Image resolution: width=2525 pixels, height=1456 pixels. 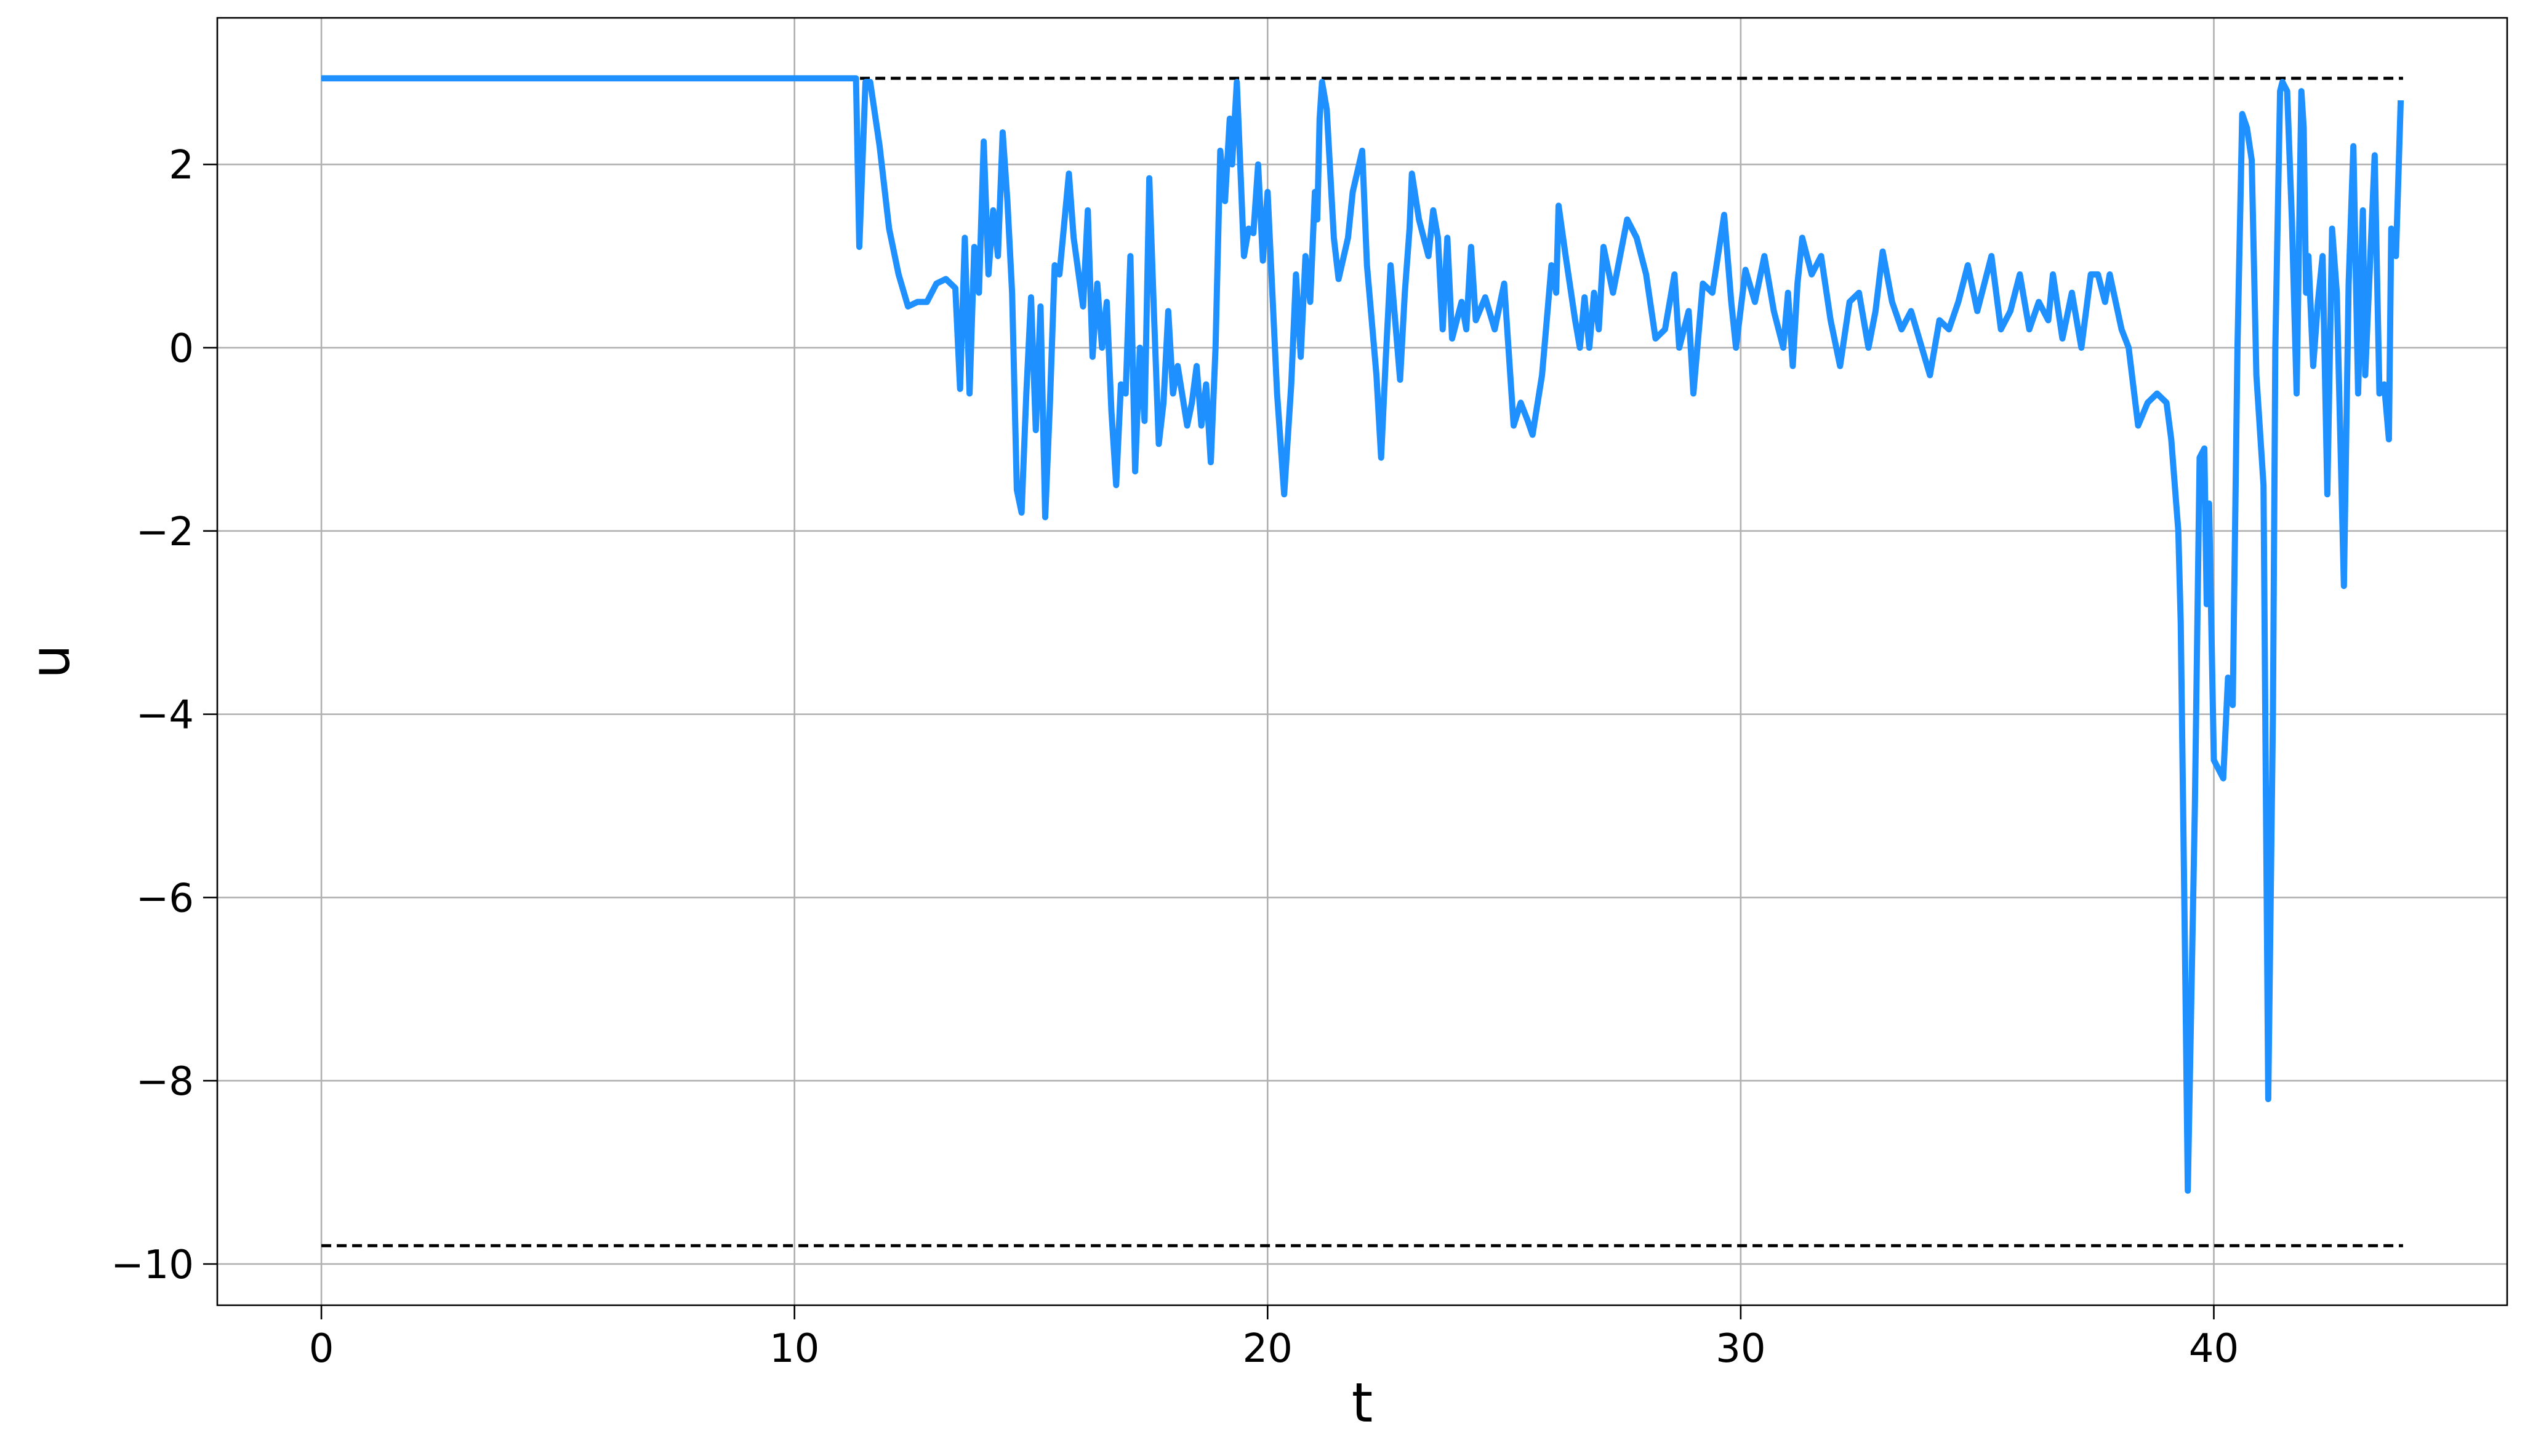 I want to click on x-tick-label: 10, so click(x=794, y=1349).